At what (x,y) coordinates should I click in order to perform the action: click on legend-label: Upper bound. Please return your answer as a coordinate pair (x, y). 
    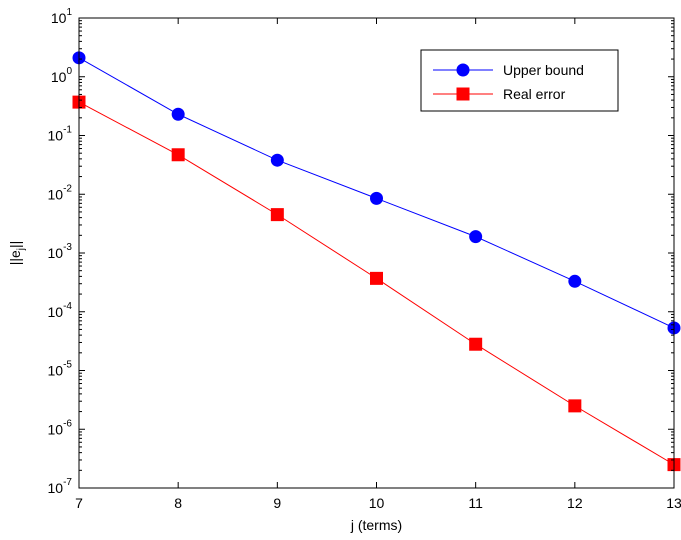
    Looking at the image, I should click on (543, 70).